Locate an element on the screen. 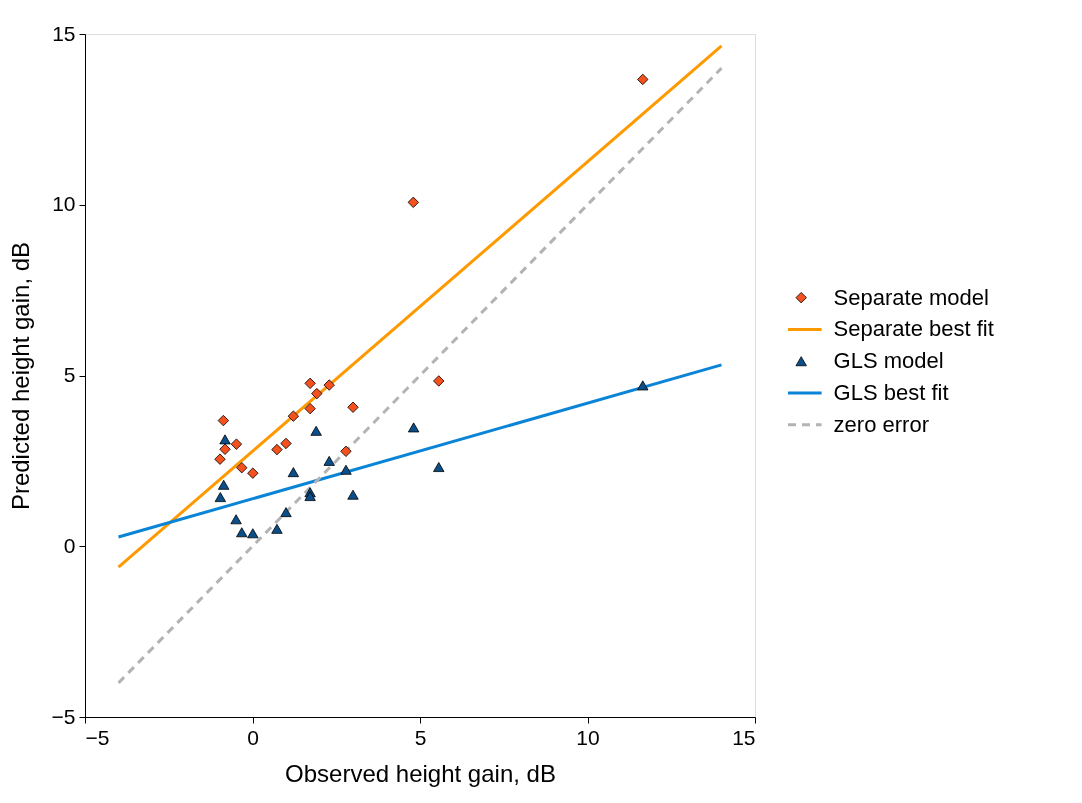 Image resolution: width=1082 pixels, height=803 pixels. y-axis-title: Predicted height gain, dB is located at coordinates (20, 376).